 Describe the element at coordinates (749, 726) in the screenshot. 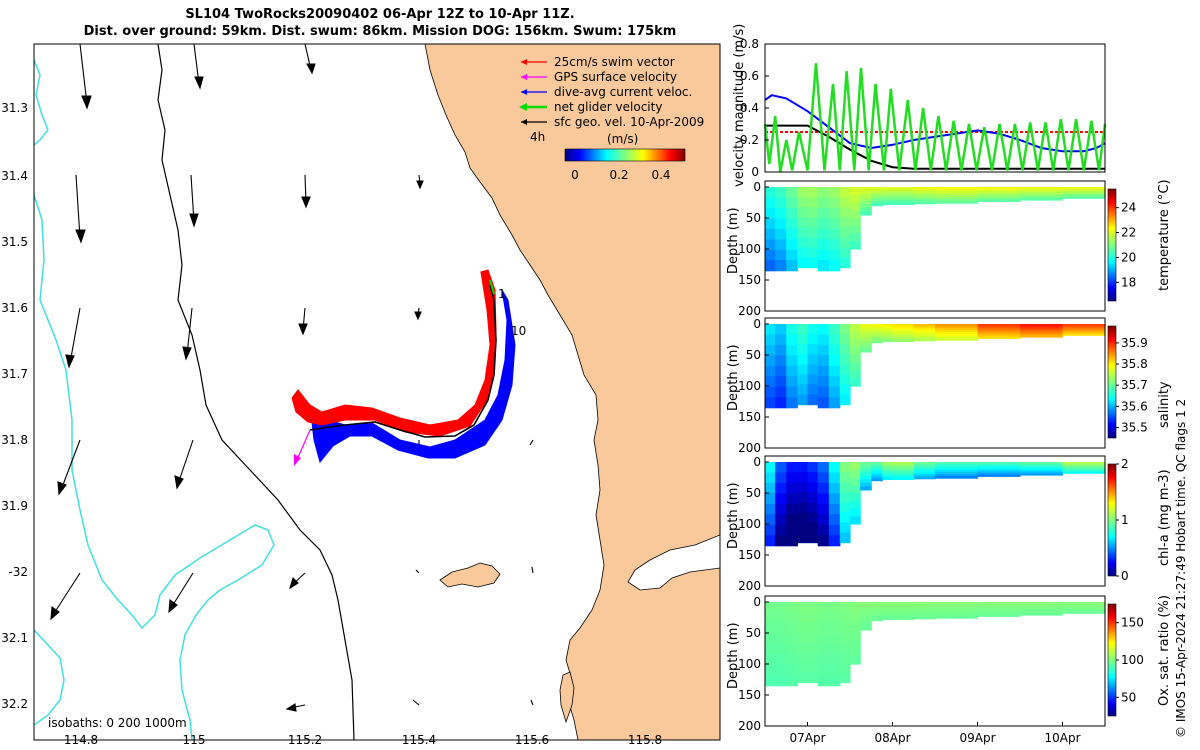

I see `section-ytick: 200` at that location.